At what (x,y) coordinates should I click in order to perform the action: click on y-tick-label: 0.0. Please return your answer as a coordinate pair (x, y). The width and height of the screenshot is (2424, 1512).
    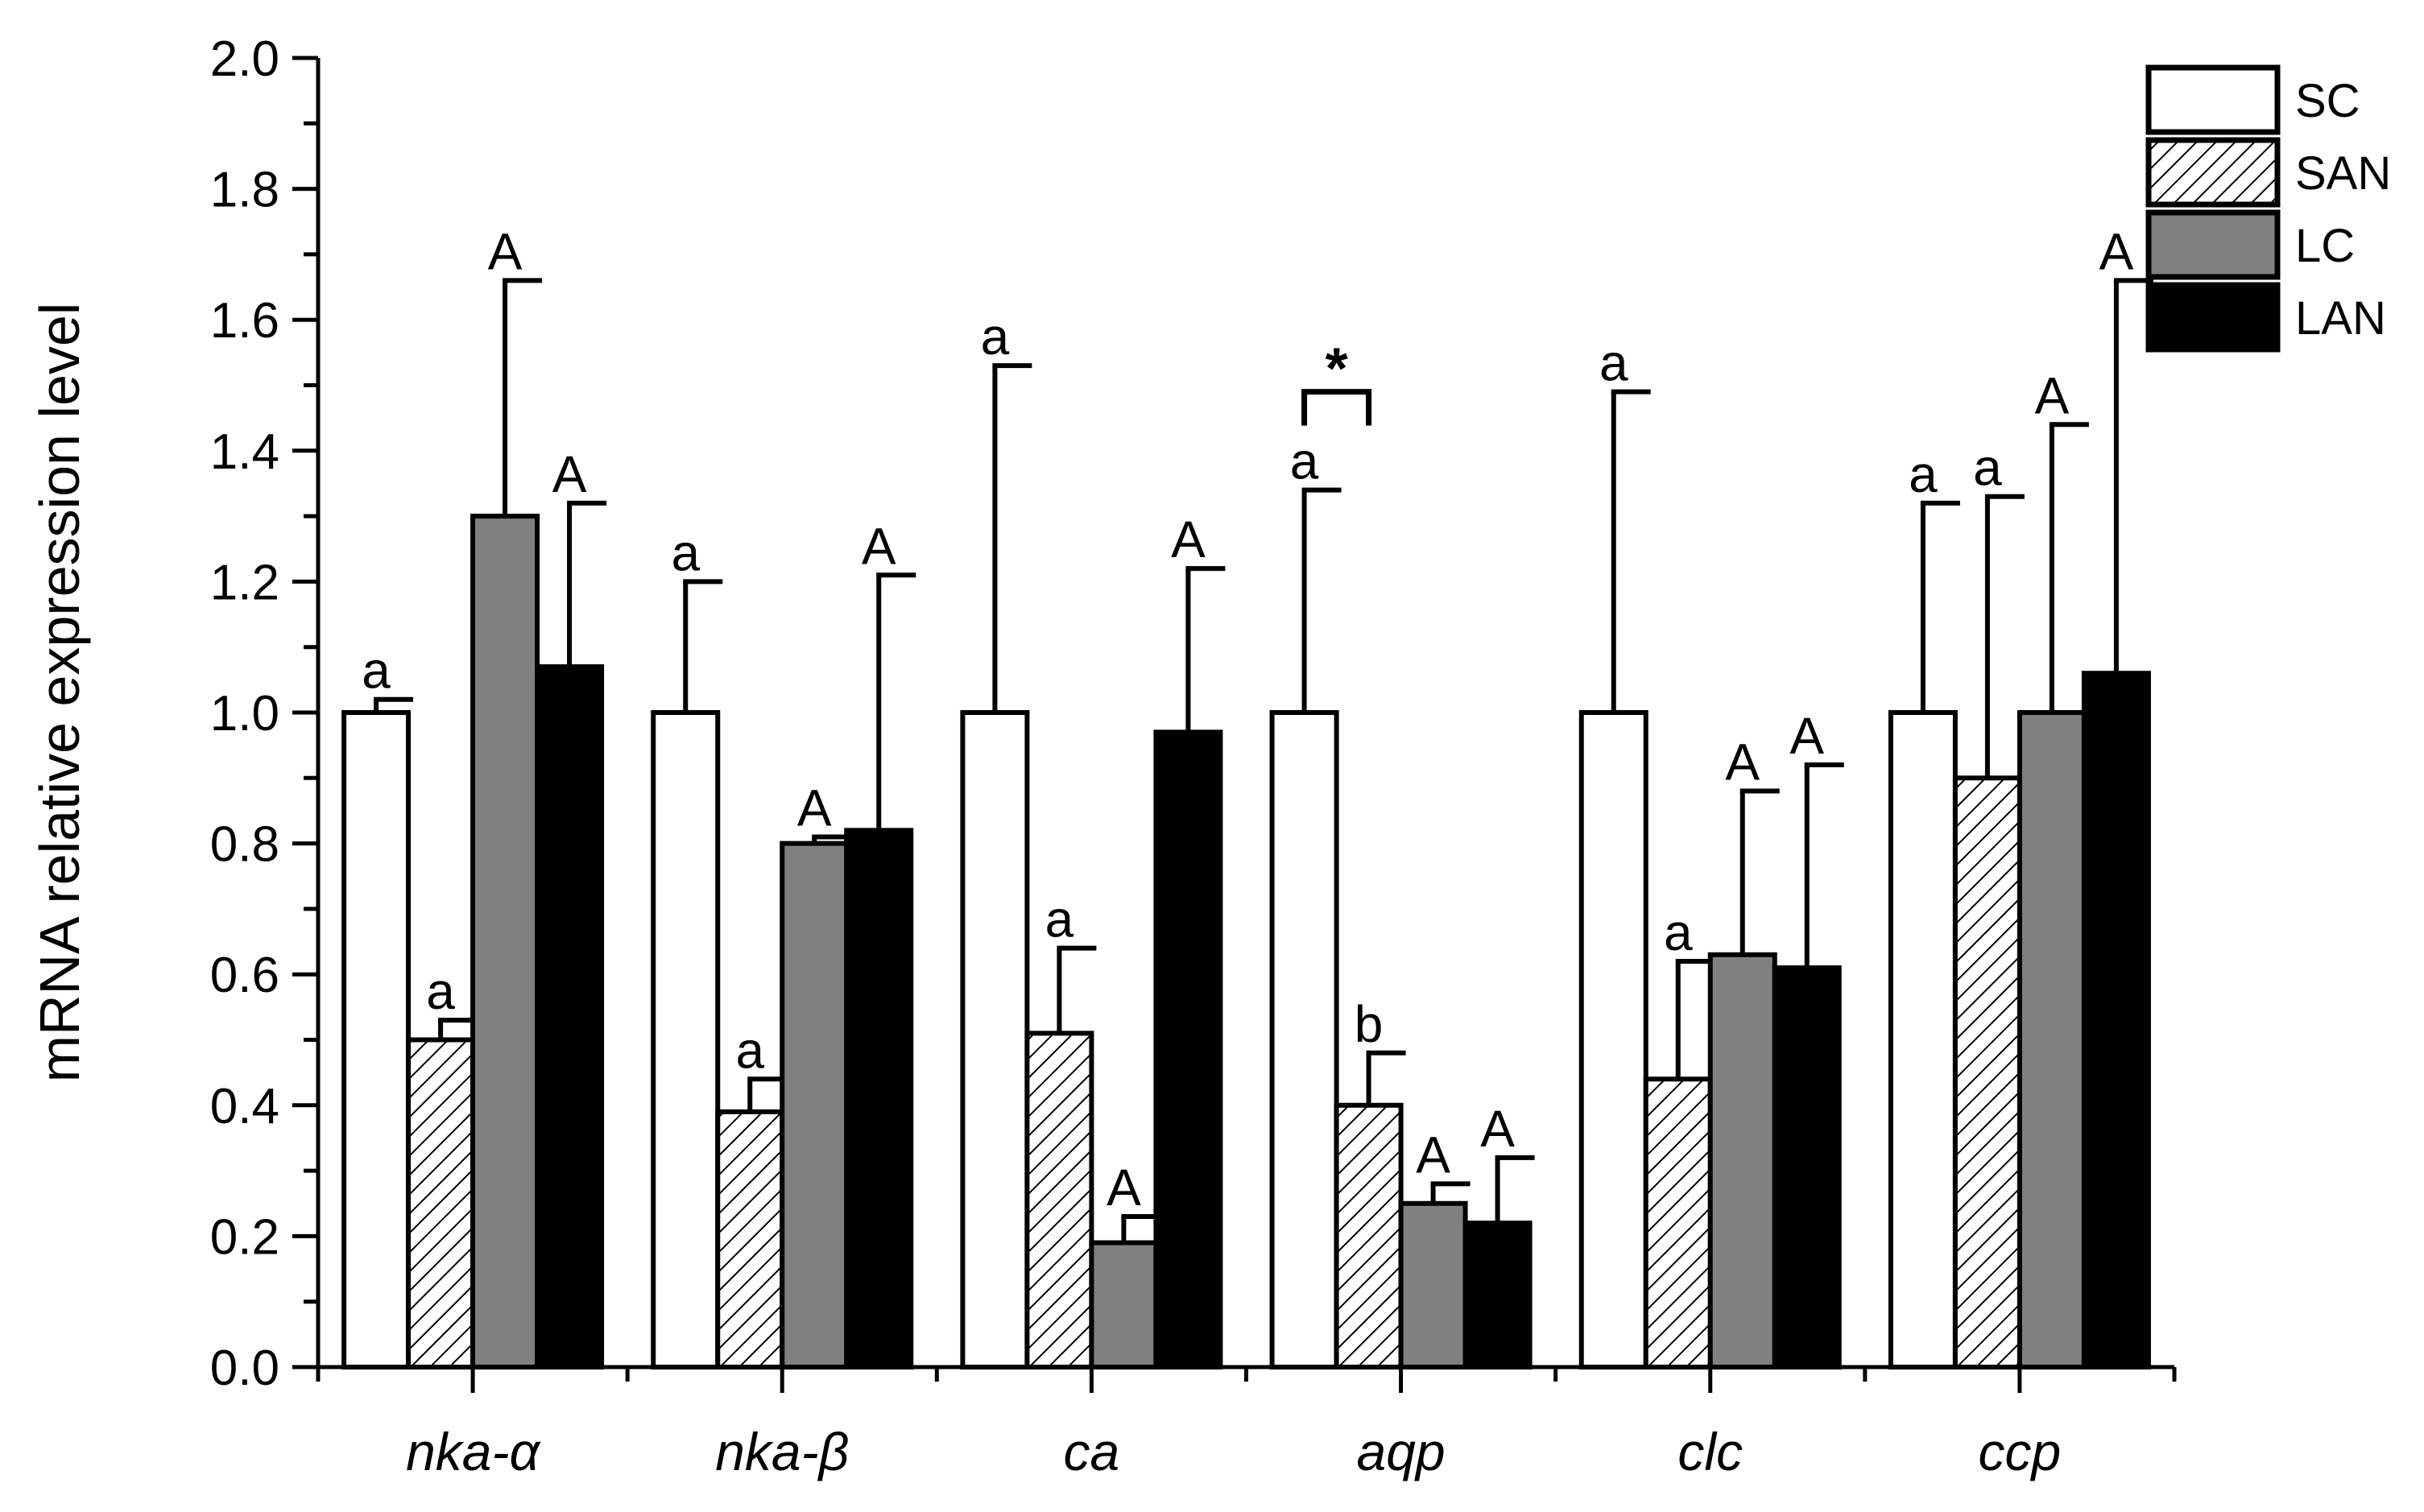
    Looking at the image, I should click on (244, 1368).